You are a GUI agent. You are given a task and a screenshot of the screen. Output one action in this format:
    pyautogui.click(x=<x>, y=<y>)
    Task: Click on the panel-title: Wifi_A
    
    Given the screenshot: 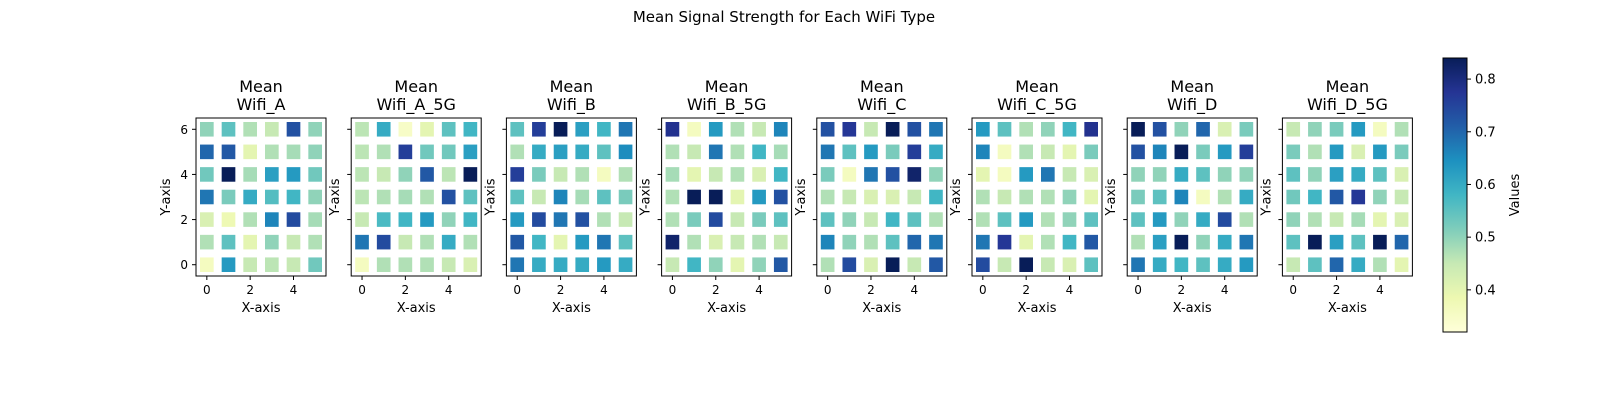 What is the action you would take?
    pyautogui.click(x=261, y=105)
    